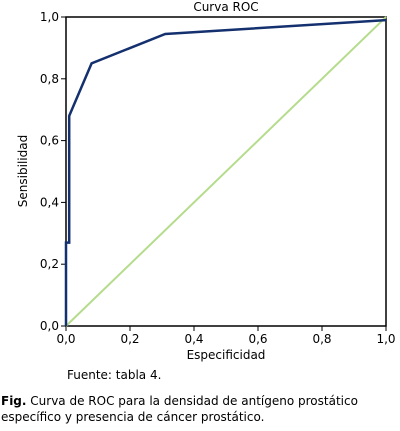 The height and width of the screenshot is (431, 400). Describe the element at coordinates (114, 375) in the screenshot. I see `source-note: Fuente: tabla 4.` at that location.